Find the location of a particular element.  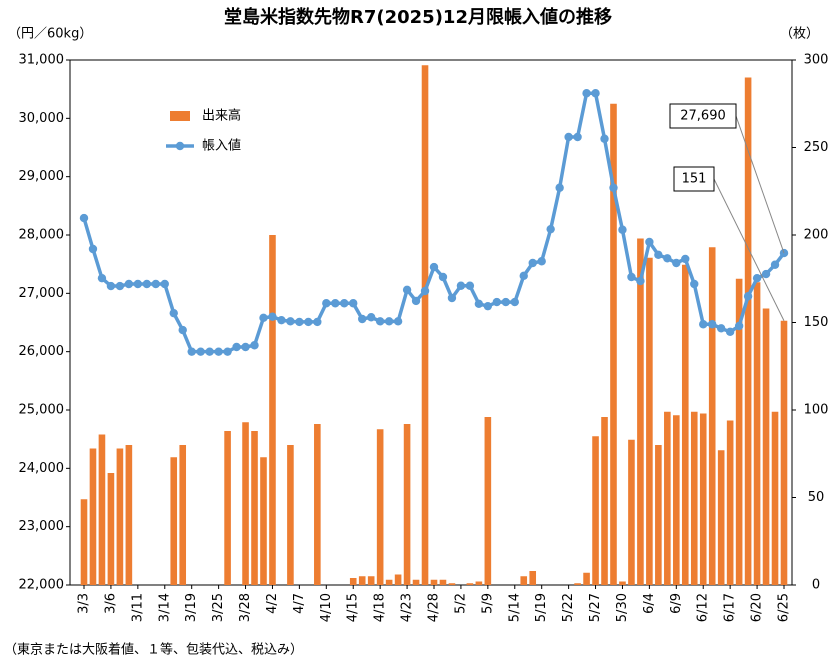

x-tick-label: 3/6 is located at coordinates (110, 603).